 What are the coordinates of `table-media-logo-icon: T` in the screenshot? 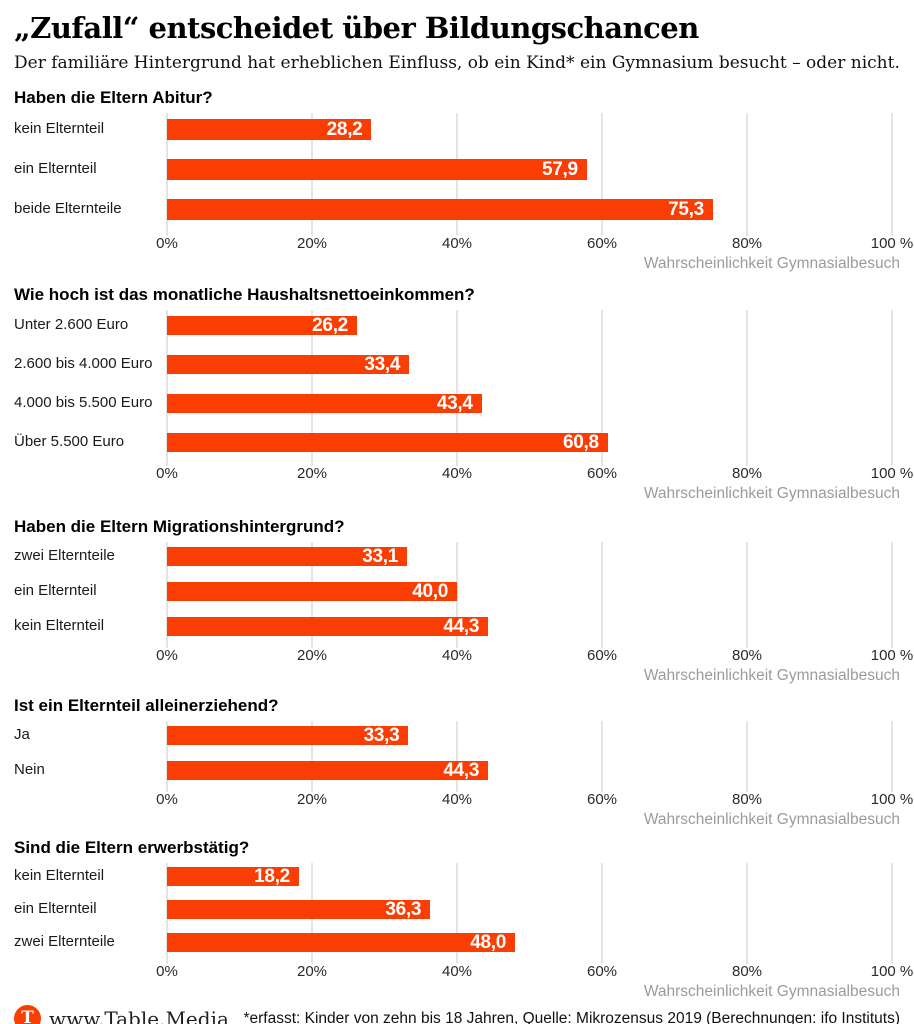 It's located at (27, 1014).